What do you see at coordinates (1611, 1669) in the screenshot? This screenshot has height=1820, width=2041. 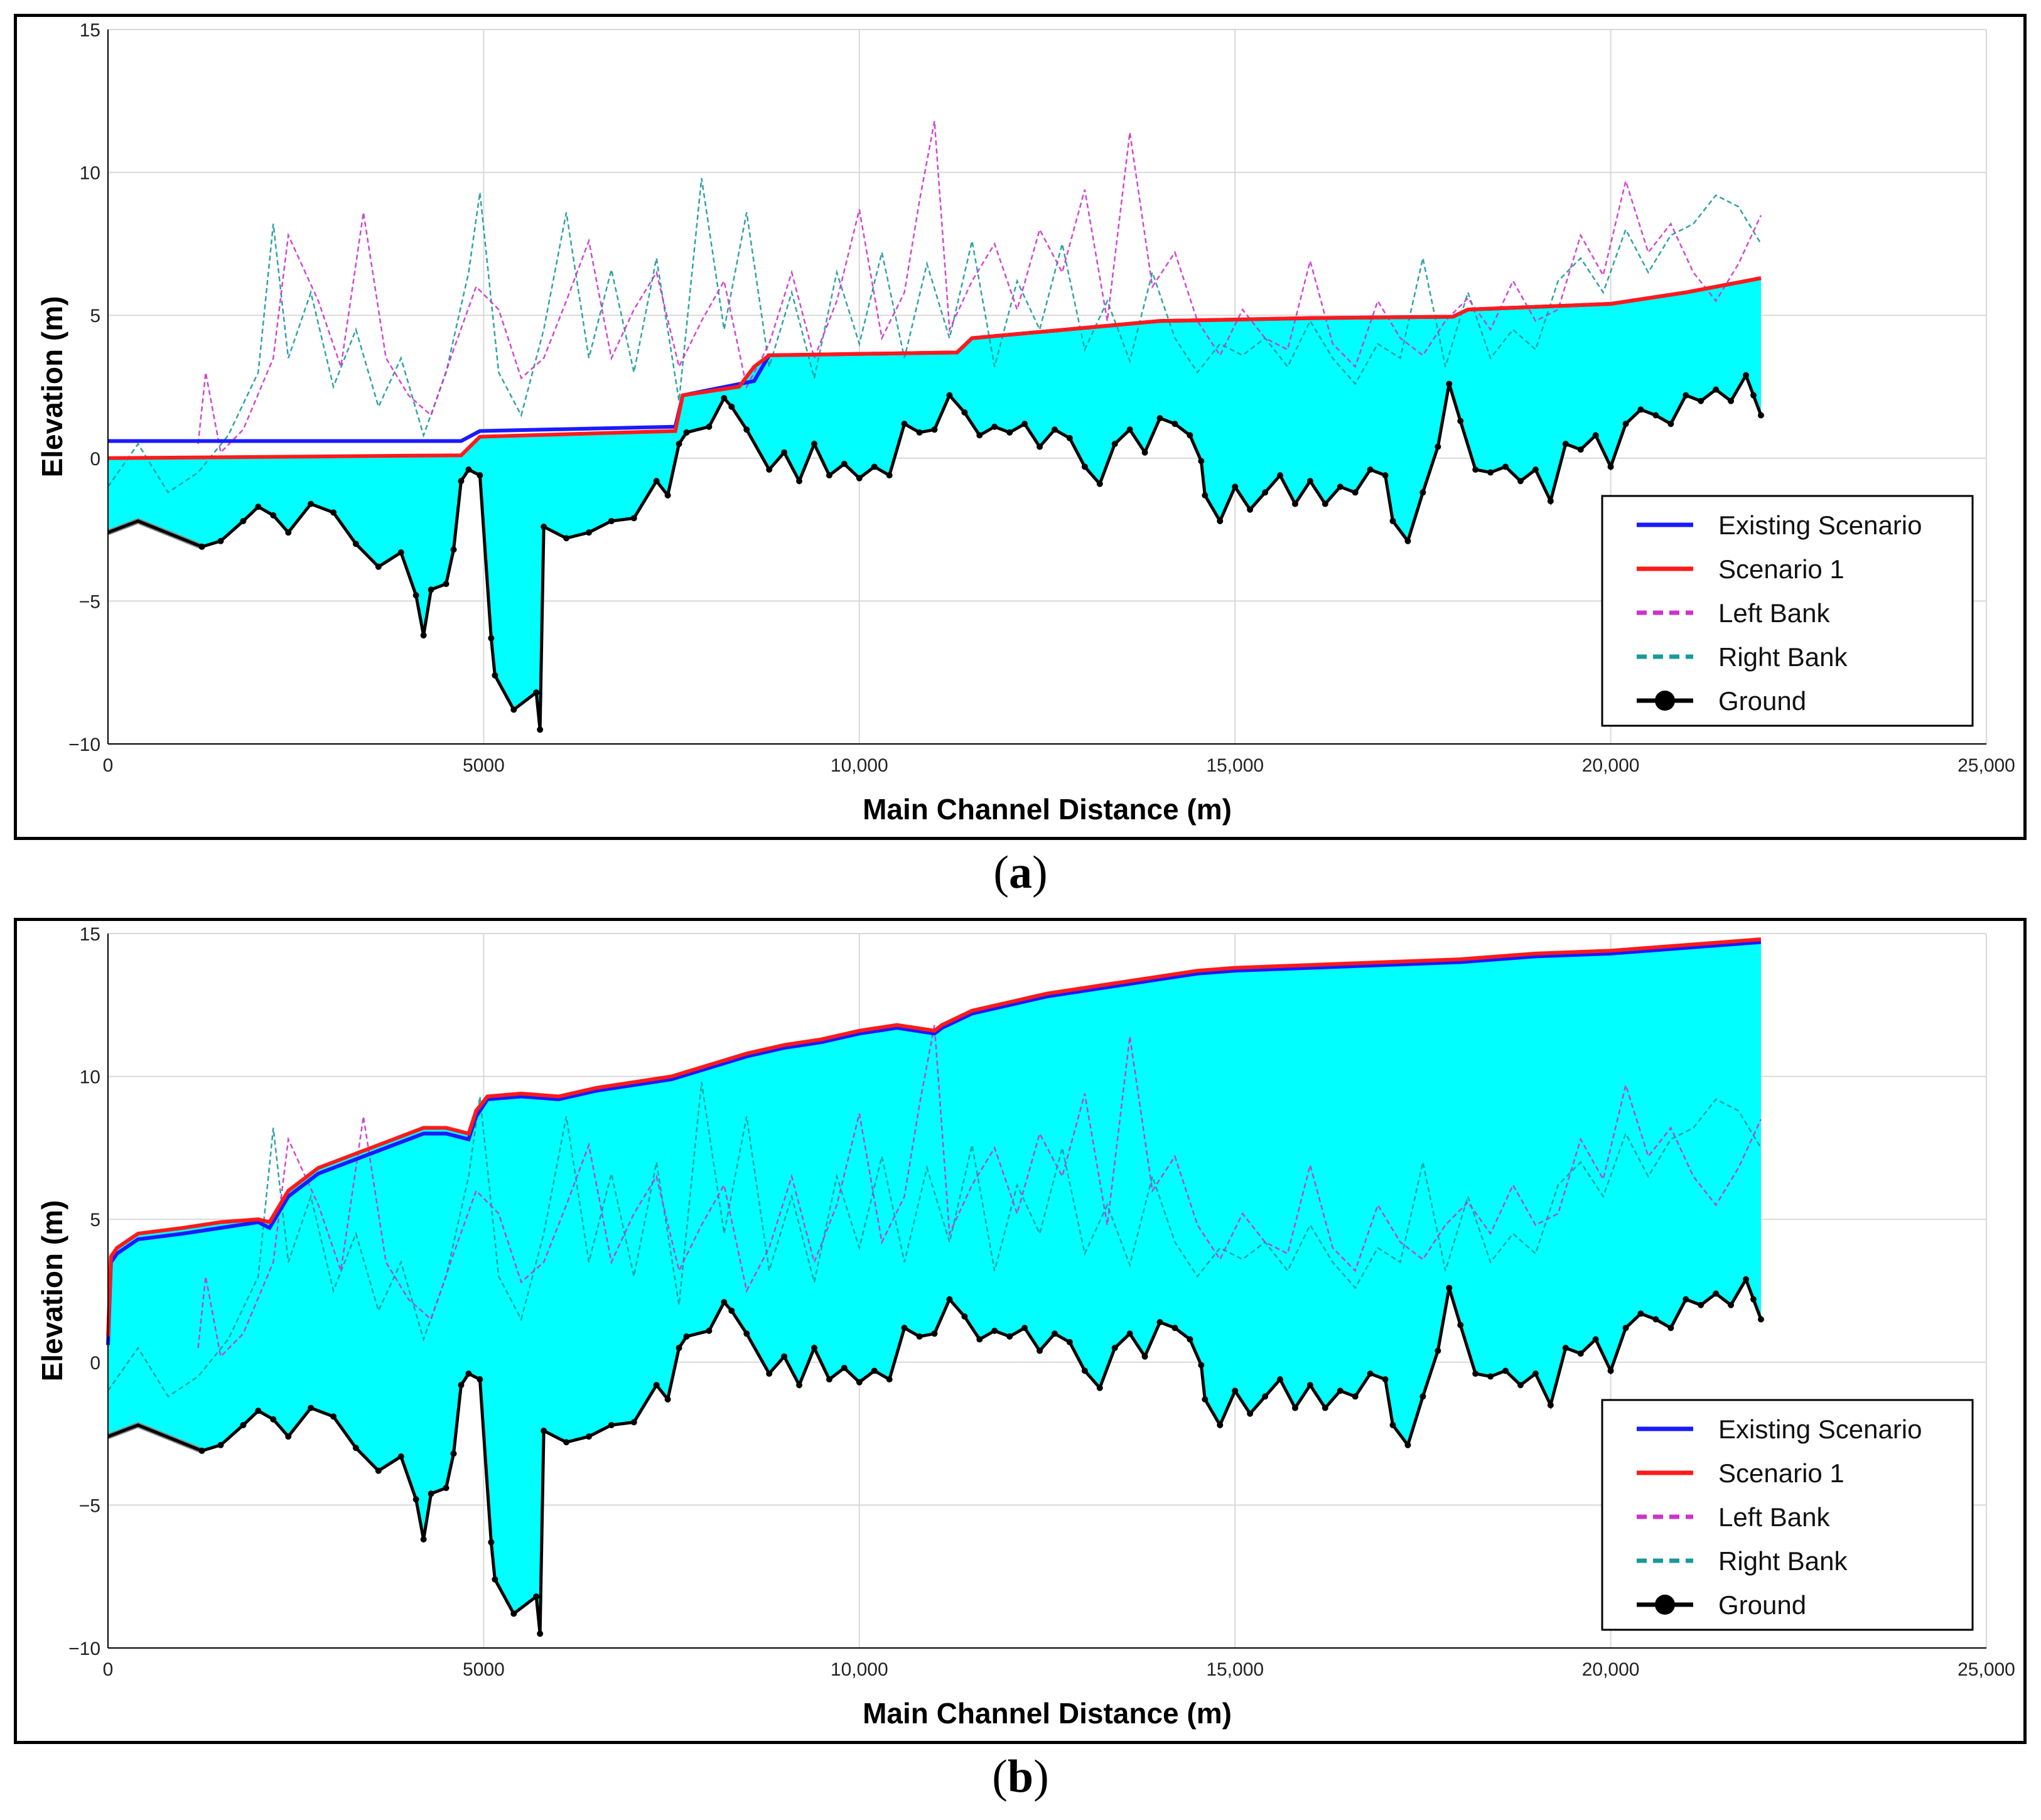 I see `x-tick-label: 20,000` at bounding box center [1611, 1669].